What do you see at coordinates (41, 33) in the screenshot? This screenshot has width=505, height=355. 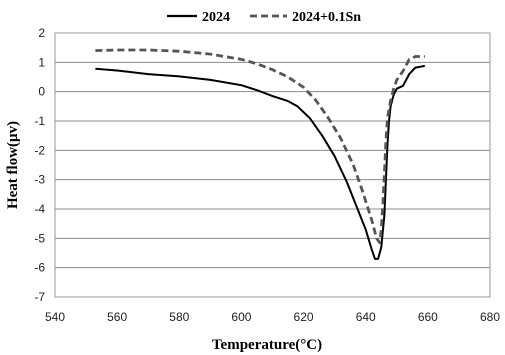 I see `y-tick-label: 2` at bounding box center [41, 33].